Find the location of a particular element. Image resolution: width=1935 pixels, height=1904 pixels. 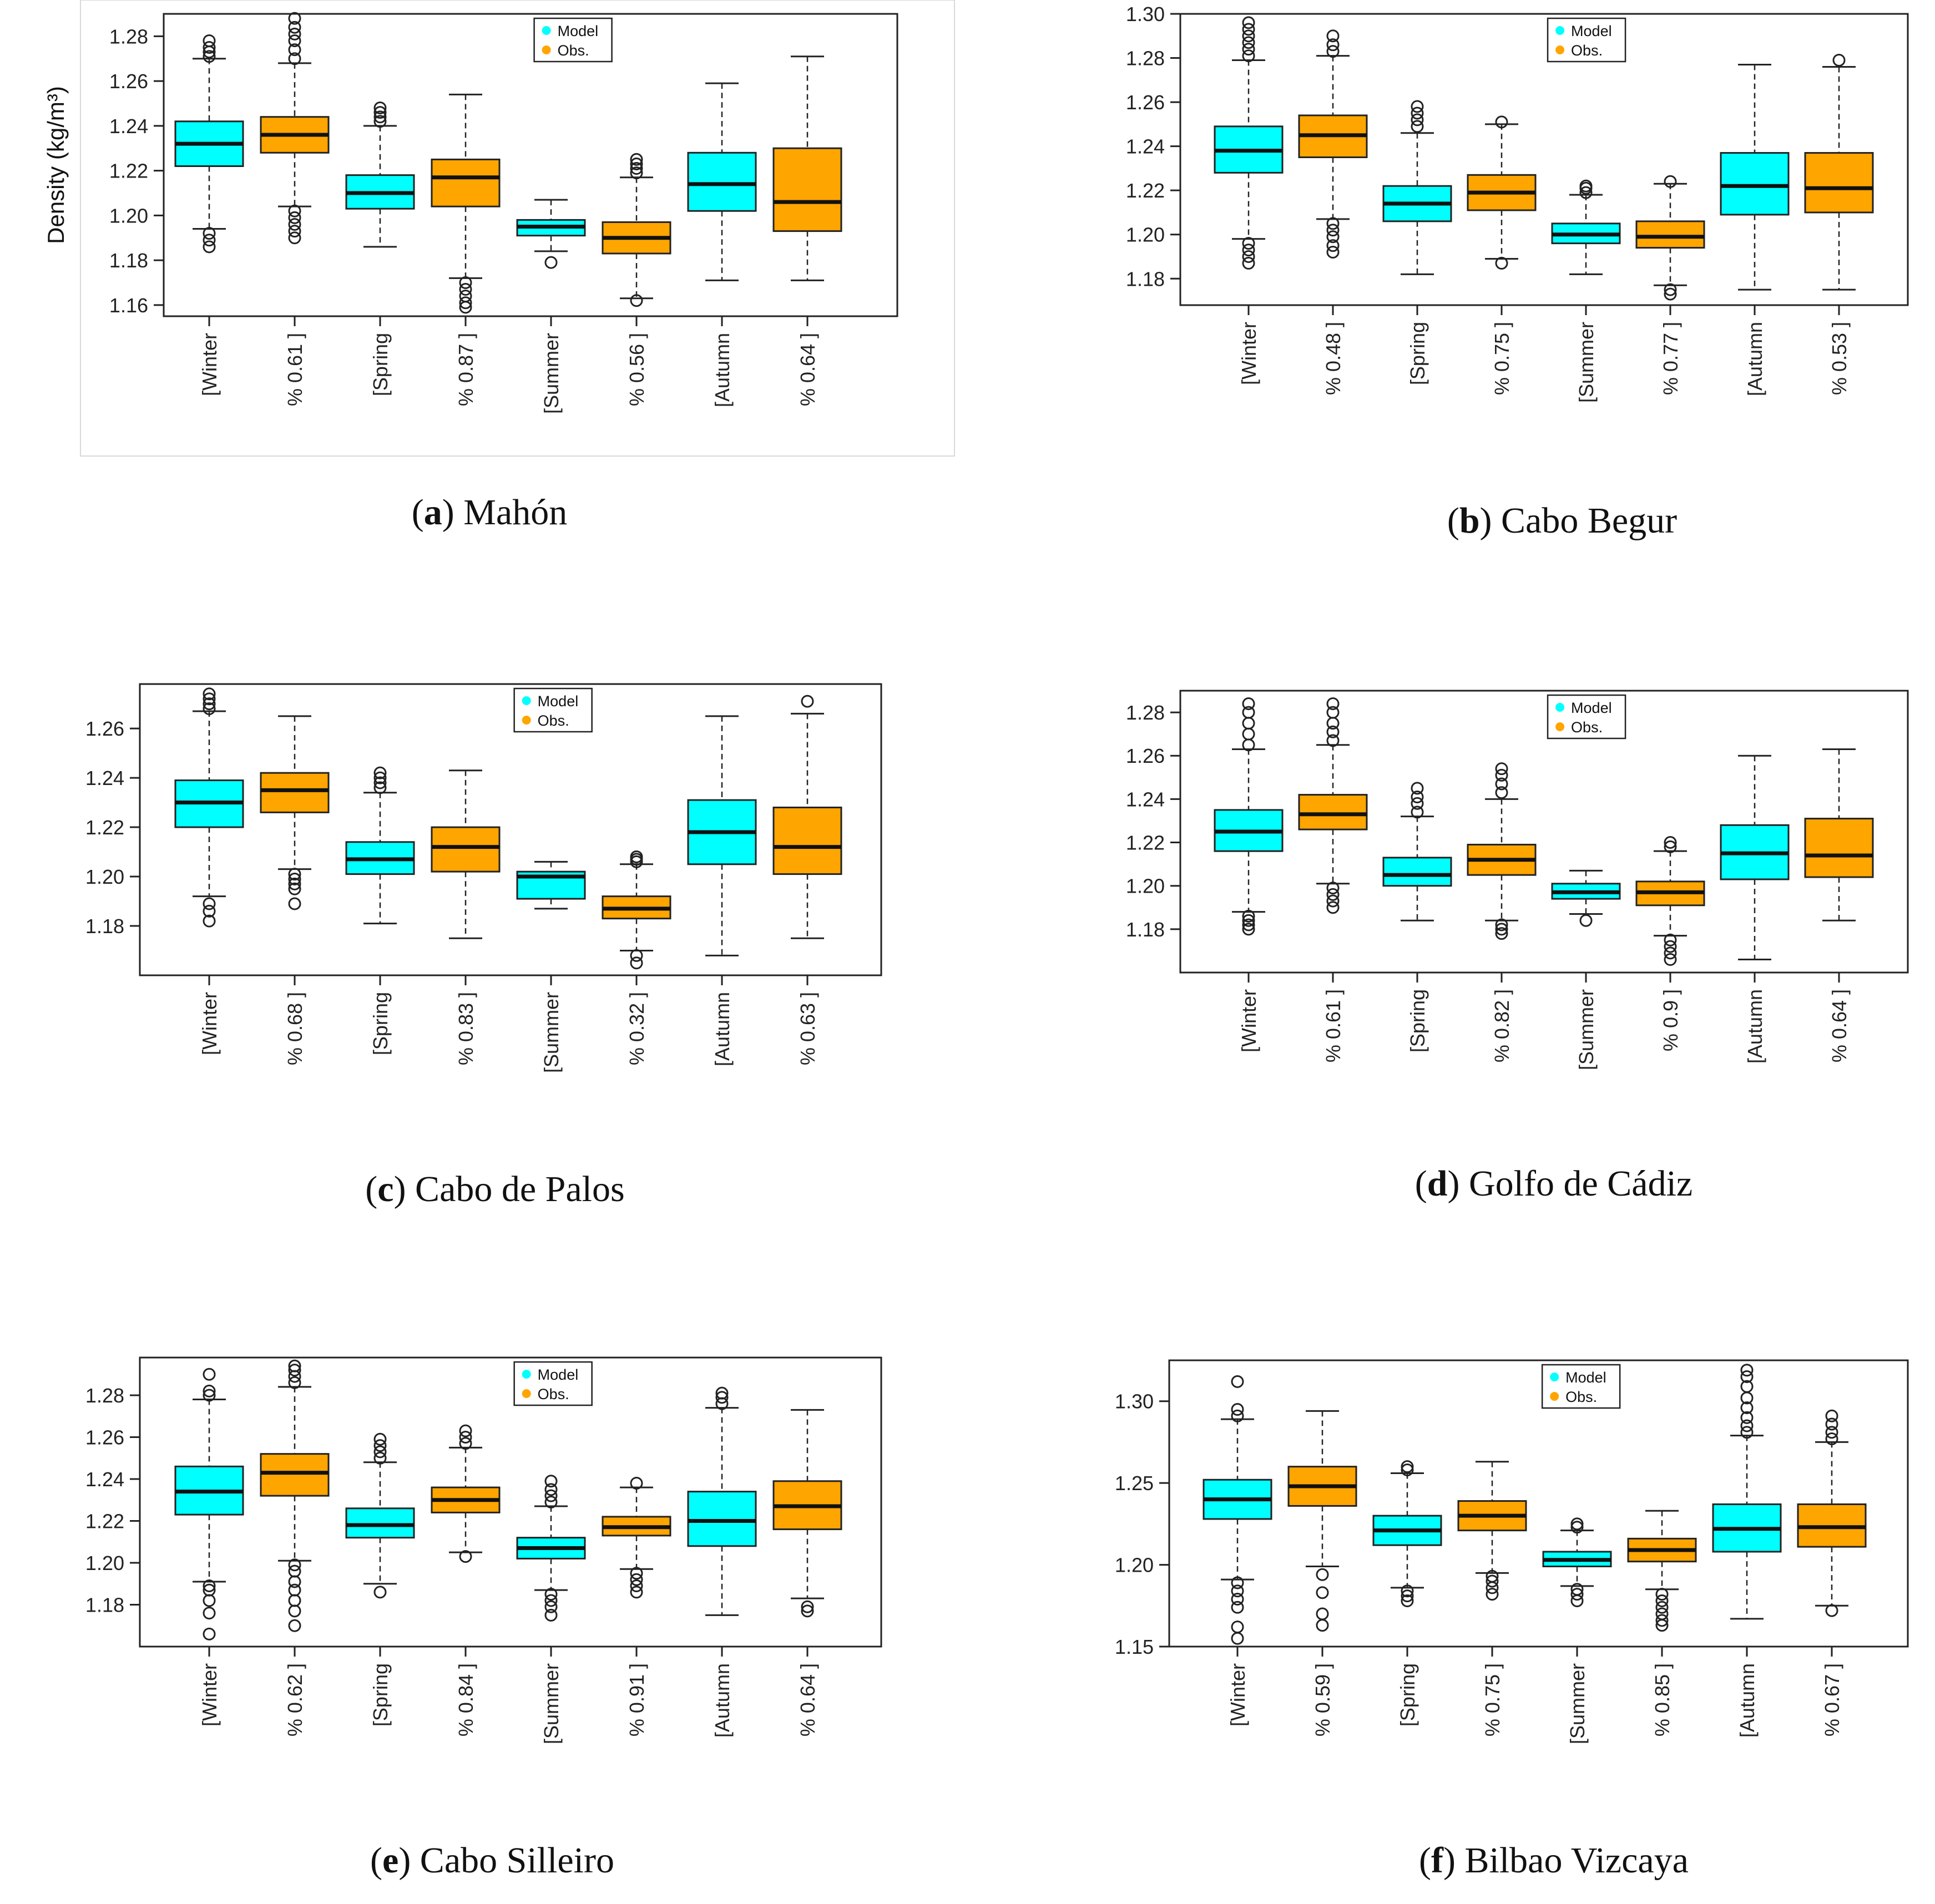

x-tick-label: % 0.53 ] is located at coordinates (1840, 358).